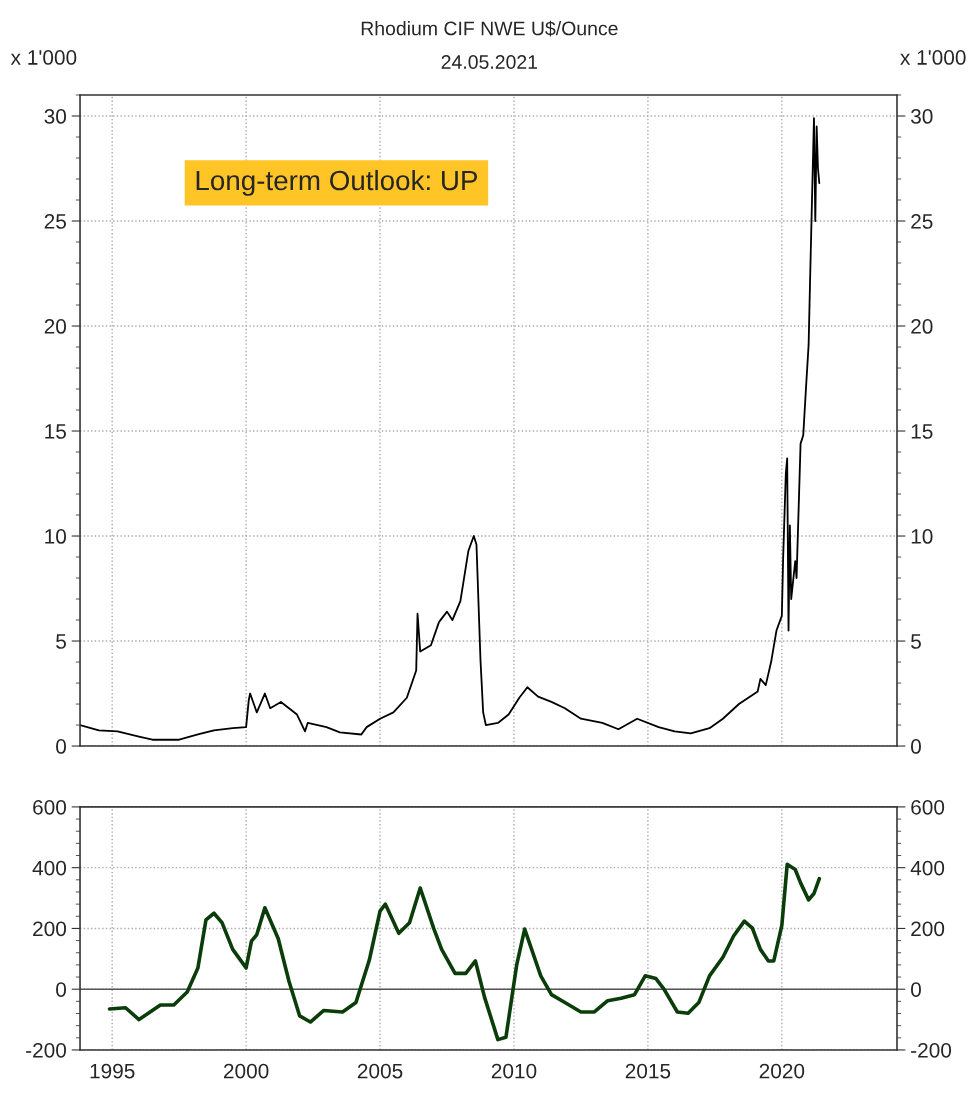 The image size is (969, 1119). I want to click on y-tick-label: 20, so click(55, 326).